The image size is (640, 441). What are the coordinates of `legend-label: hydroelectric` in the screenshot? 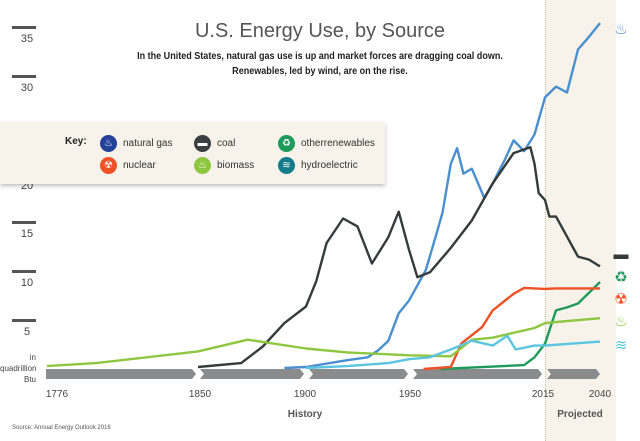 It's located at (329, 165).